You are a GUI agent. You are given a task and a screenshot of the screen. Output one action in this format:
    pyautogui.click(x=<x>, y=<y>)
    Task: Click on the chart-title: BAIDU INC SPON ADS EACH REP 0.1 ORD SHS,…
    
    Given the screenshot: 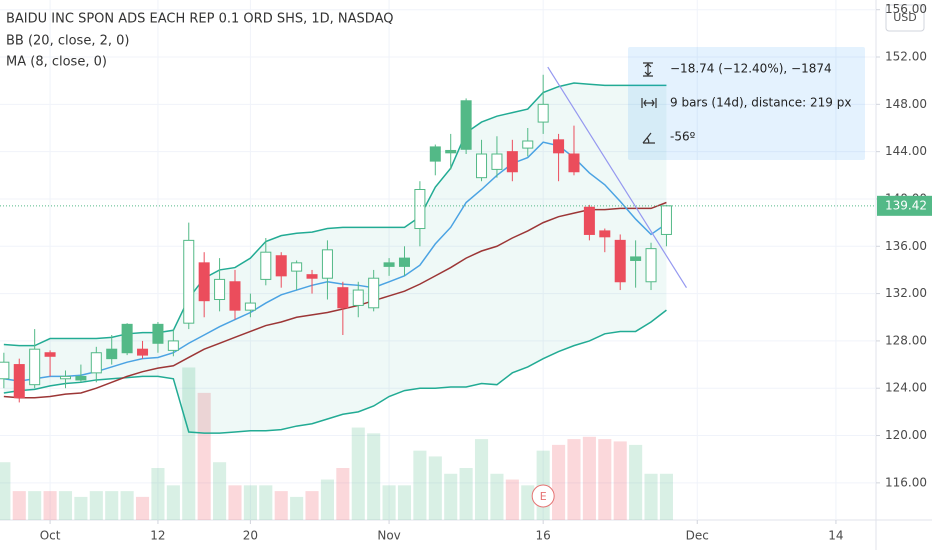 What is the action you would take?
    pyautogui.click(x=199, y=19)
    